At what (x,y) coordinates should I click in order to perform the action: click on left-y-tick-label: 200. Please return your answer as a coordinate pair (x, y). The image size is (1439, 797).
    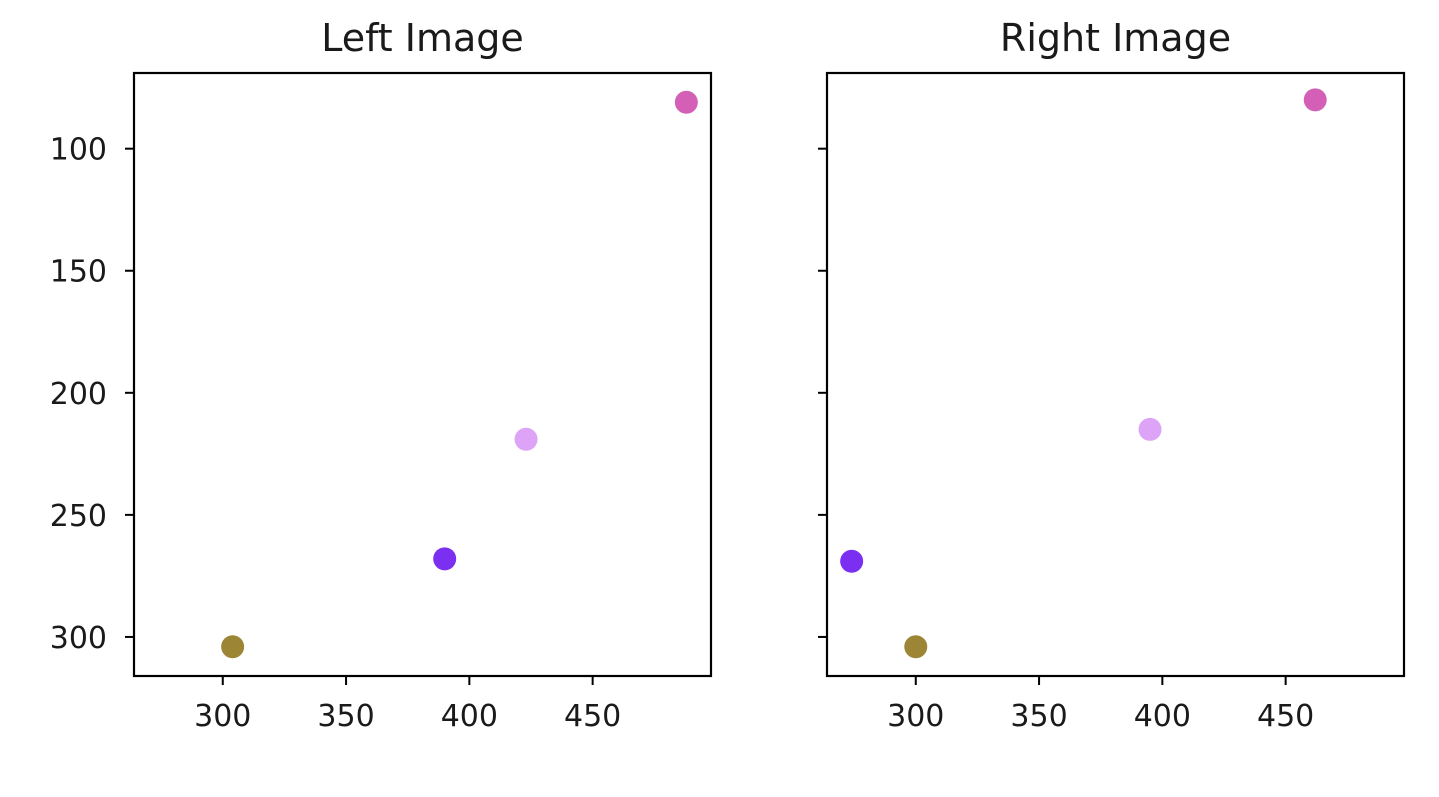
    Looking at the image, I should click on (78, 394).